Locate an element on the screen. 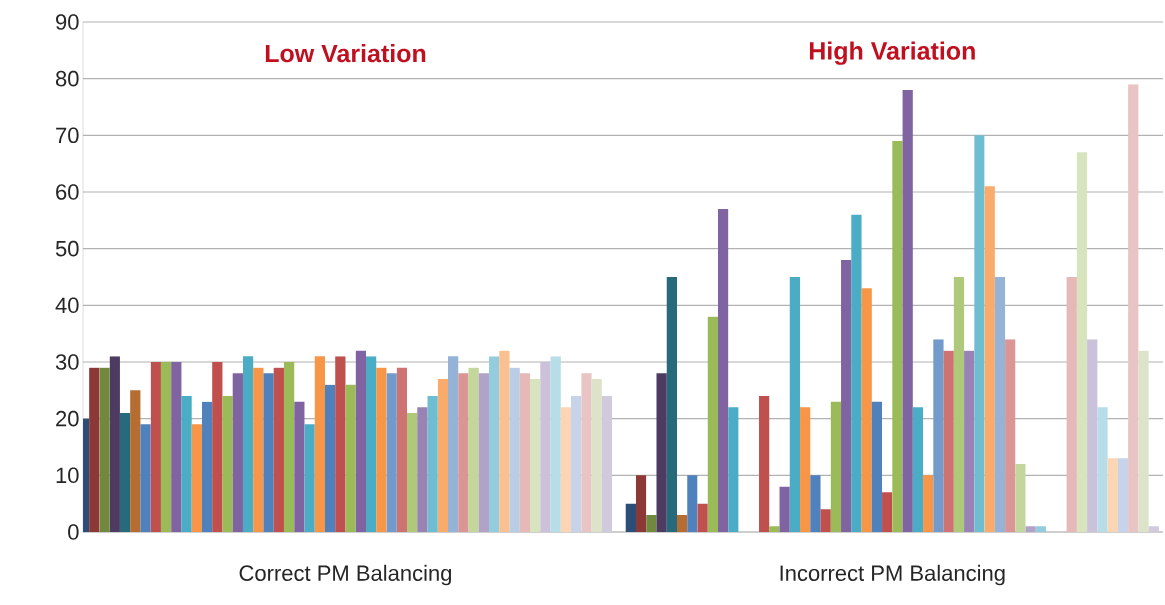  y-tick-label: 70 is located at coordinates (67, 135).